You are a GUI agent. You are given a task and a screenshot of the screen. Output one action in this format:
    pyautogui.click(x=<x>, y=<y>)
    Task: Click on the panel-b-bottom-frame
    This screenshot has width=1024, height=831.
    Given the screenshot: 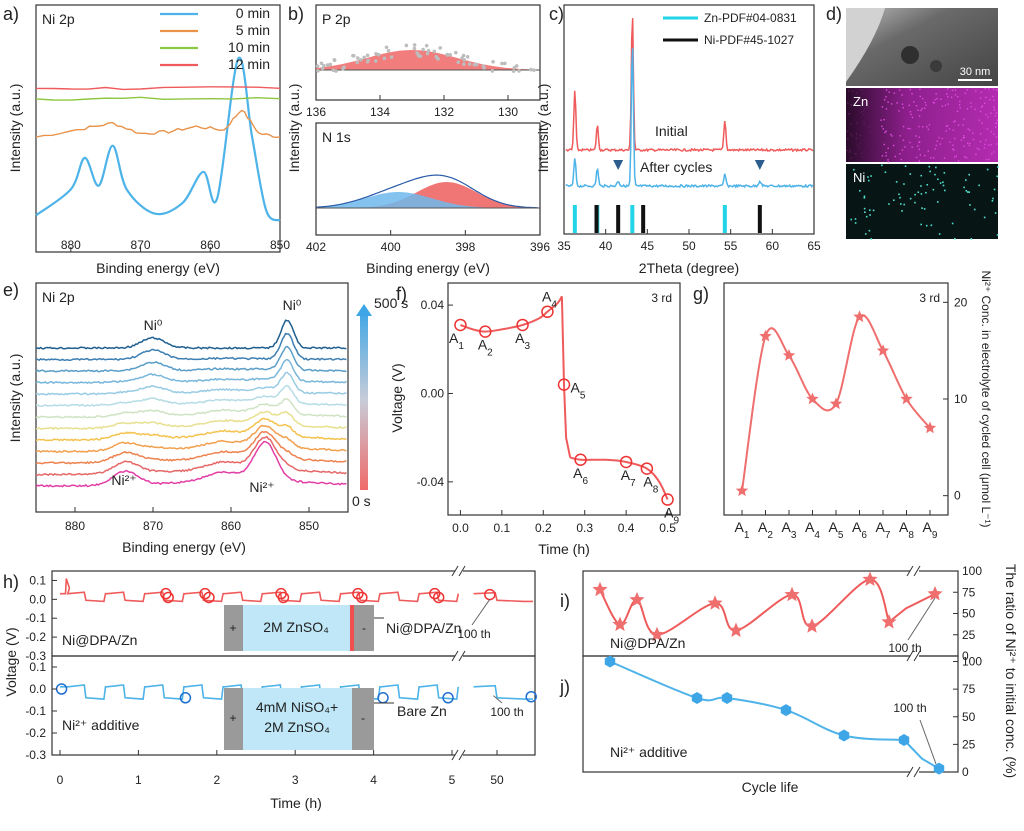 What is the action you would take?
    pyautogui.click(x=428, y=179)
    